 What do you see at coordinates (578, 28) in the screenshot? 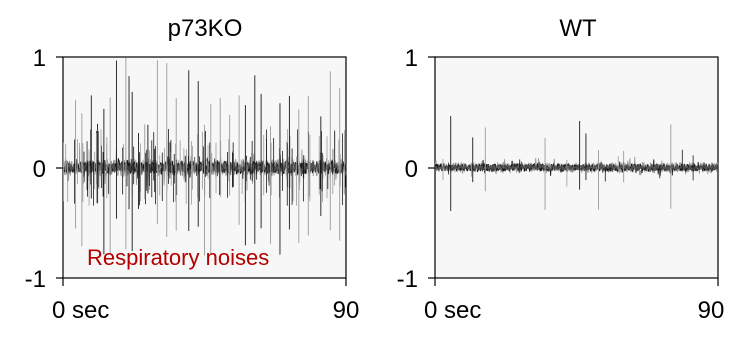
I see `chart-title: WT` at bounding box center [578, 28].